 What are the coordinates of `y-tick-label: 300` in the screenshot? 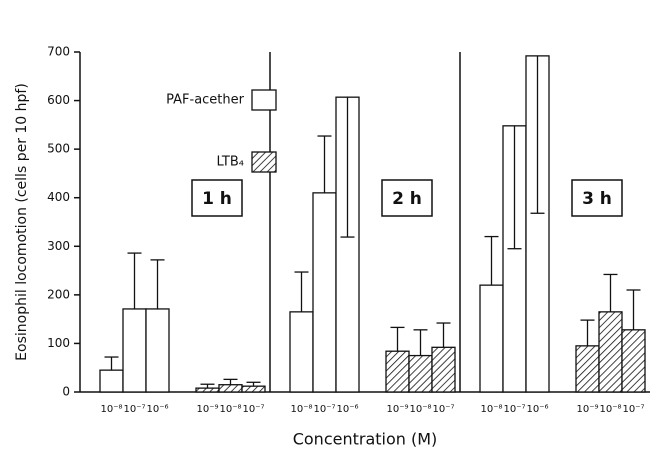 It's located at (58, 246).